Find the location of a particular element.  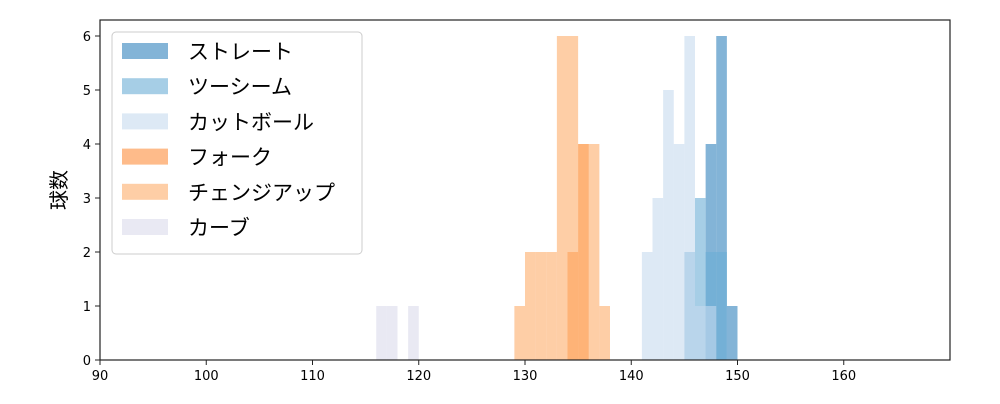

y-axis-label: 球数 is located at coordinates (59, 190).